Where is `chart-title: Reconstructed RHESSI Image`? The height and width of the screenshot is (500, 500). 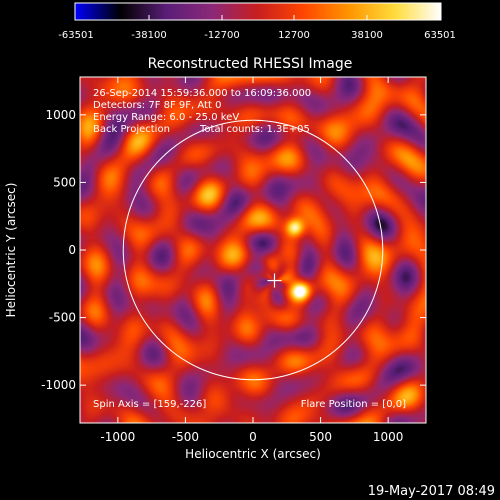 chart-title: Reconstructed RHESSI Image is located at coordinates (250, 64).